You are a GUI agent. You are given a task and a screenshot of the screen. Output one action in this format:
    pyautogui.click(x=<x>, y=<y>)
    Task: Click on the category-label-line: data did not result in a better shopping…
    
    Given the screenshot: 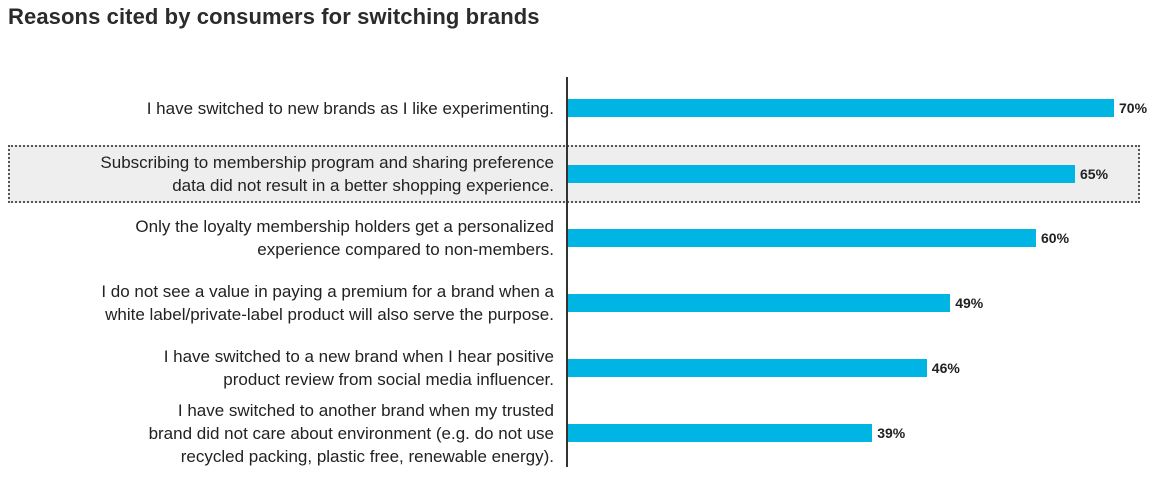 What is the action you would take?
    pyautogui.click(x=363, y=185)
    